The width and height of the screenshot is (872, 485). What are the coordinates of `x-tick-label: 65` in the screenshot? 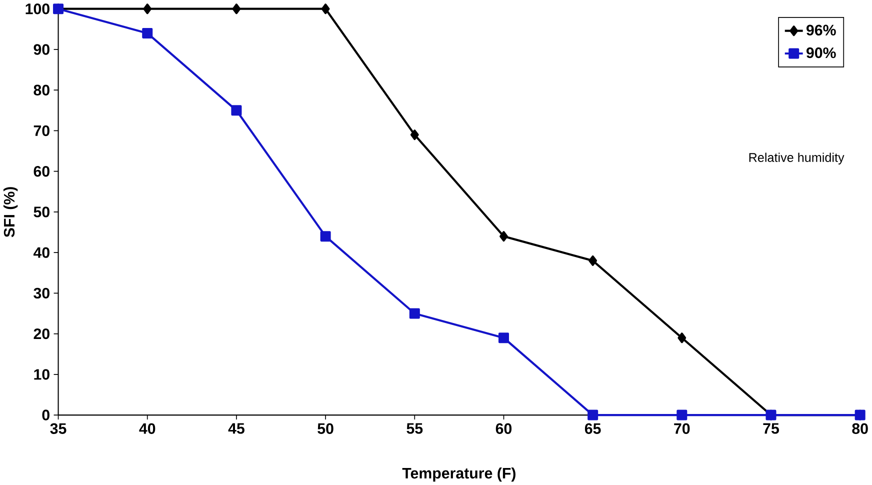 It's located at (592, 428).